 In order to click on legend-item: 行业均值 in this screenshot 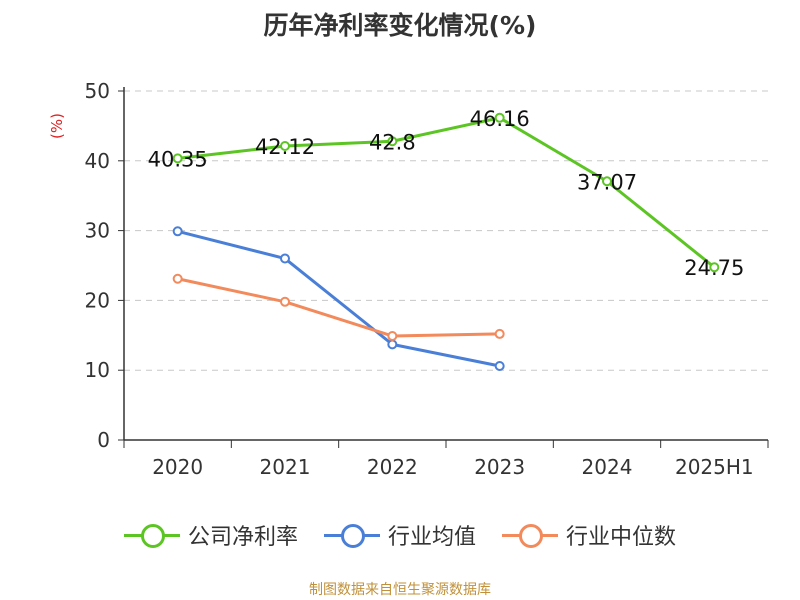, I will do `click(399, 535)`.